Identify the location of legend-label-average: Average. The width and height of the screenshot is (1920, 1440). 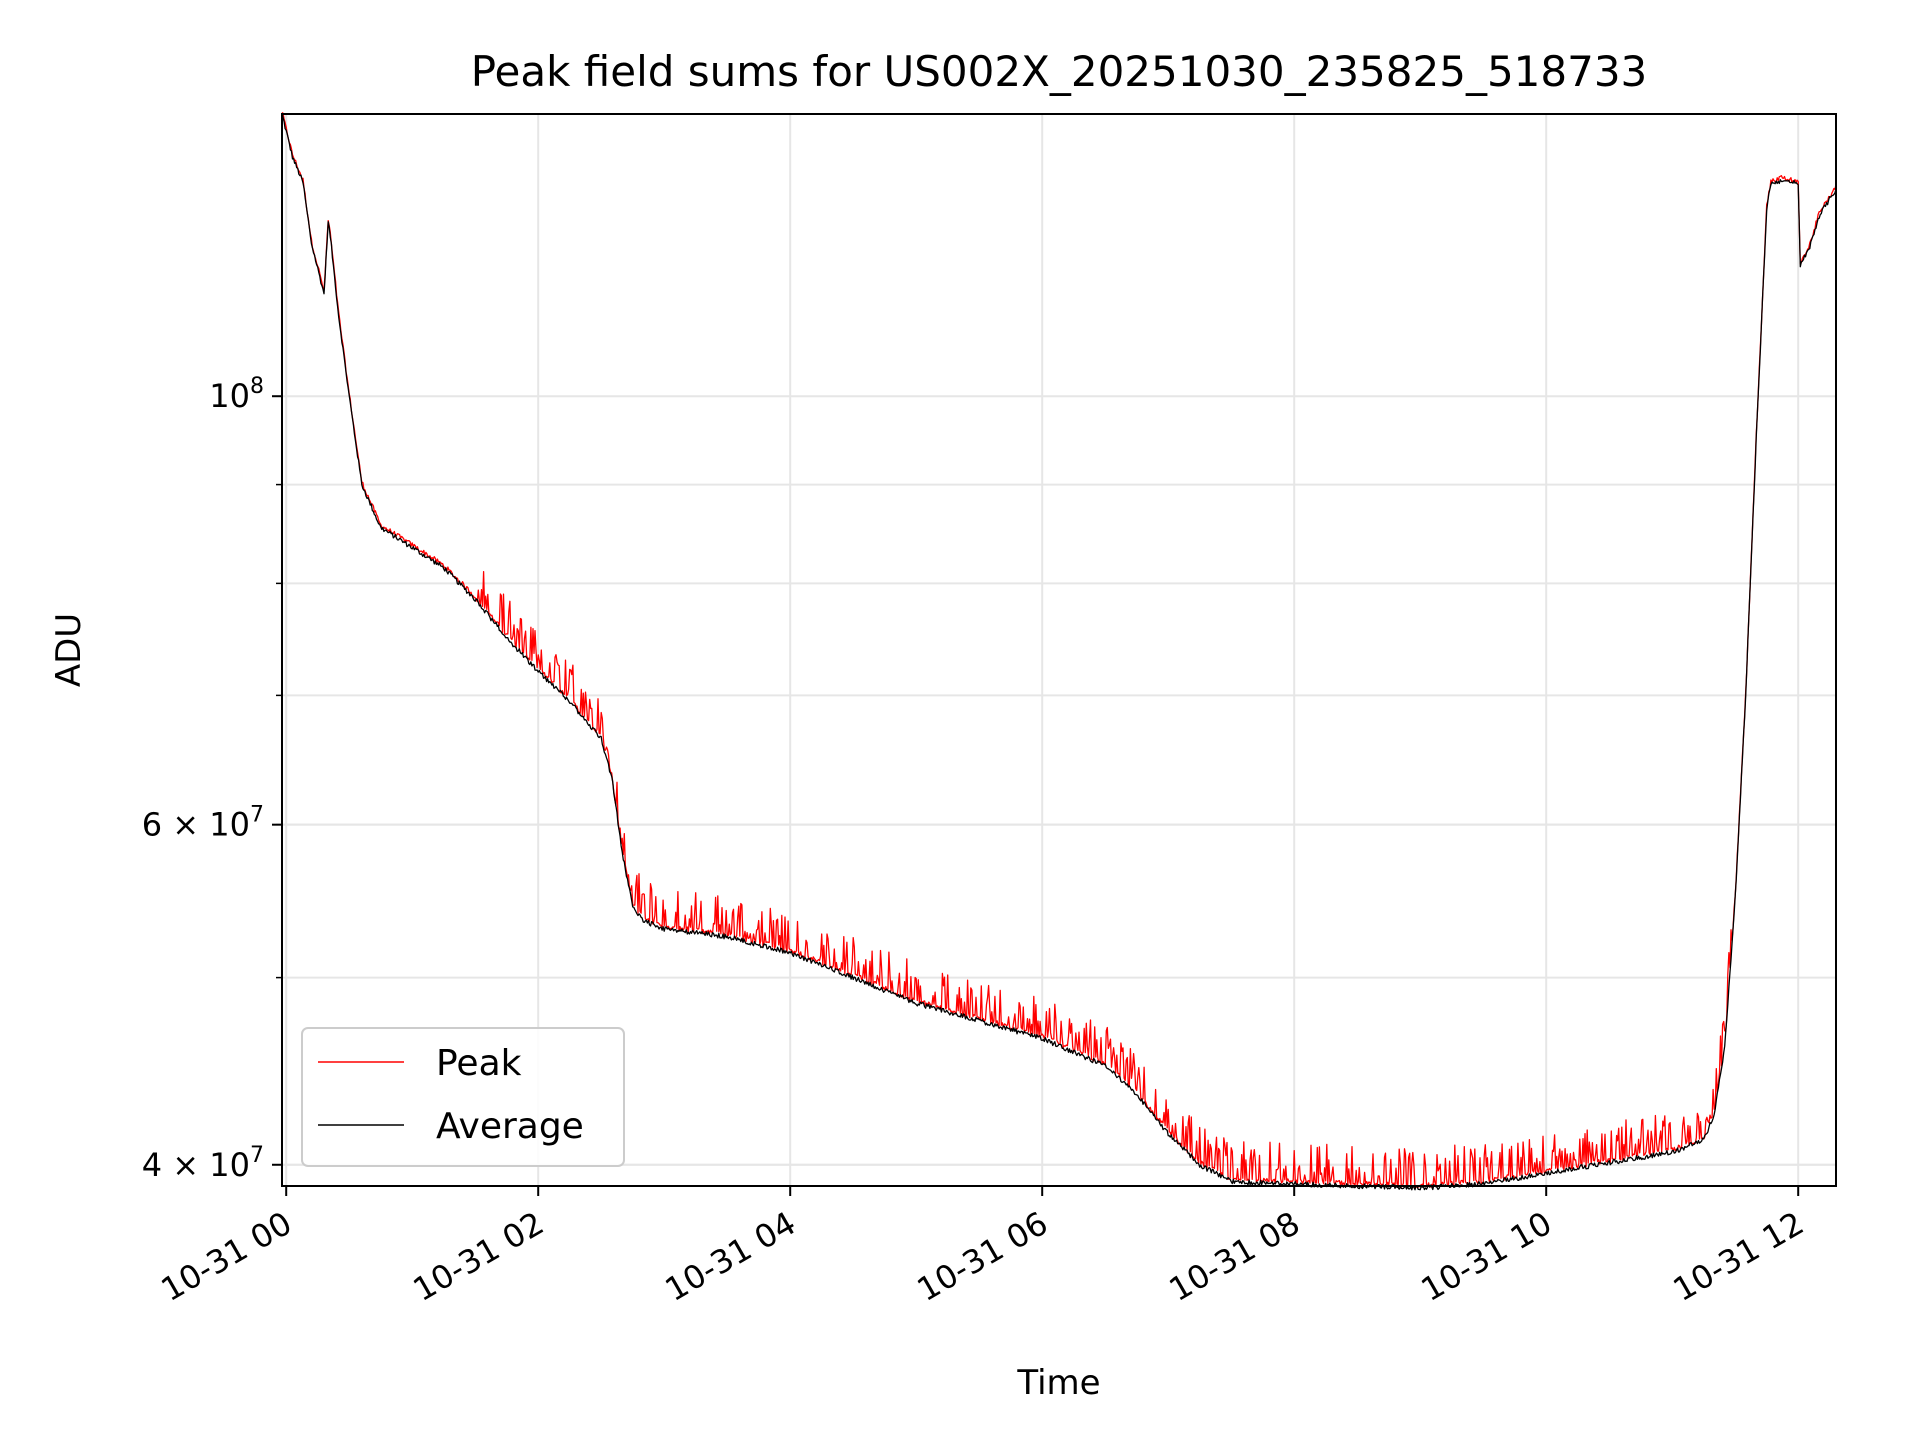
(510, 1126).